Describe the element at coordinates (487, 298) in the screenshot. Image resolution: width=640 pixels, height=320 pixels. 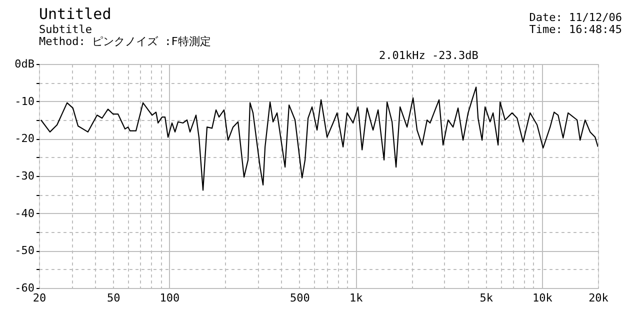
I see `x-tick-label: 5k` at that location.